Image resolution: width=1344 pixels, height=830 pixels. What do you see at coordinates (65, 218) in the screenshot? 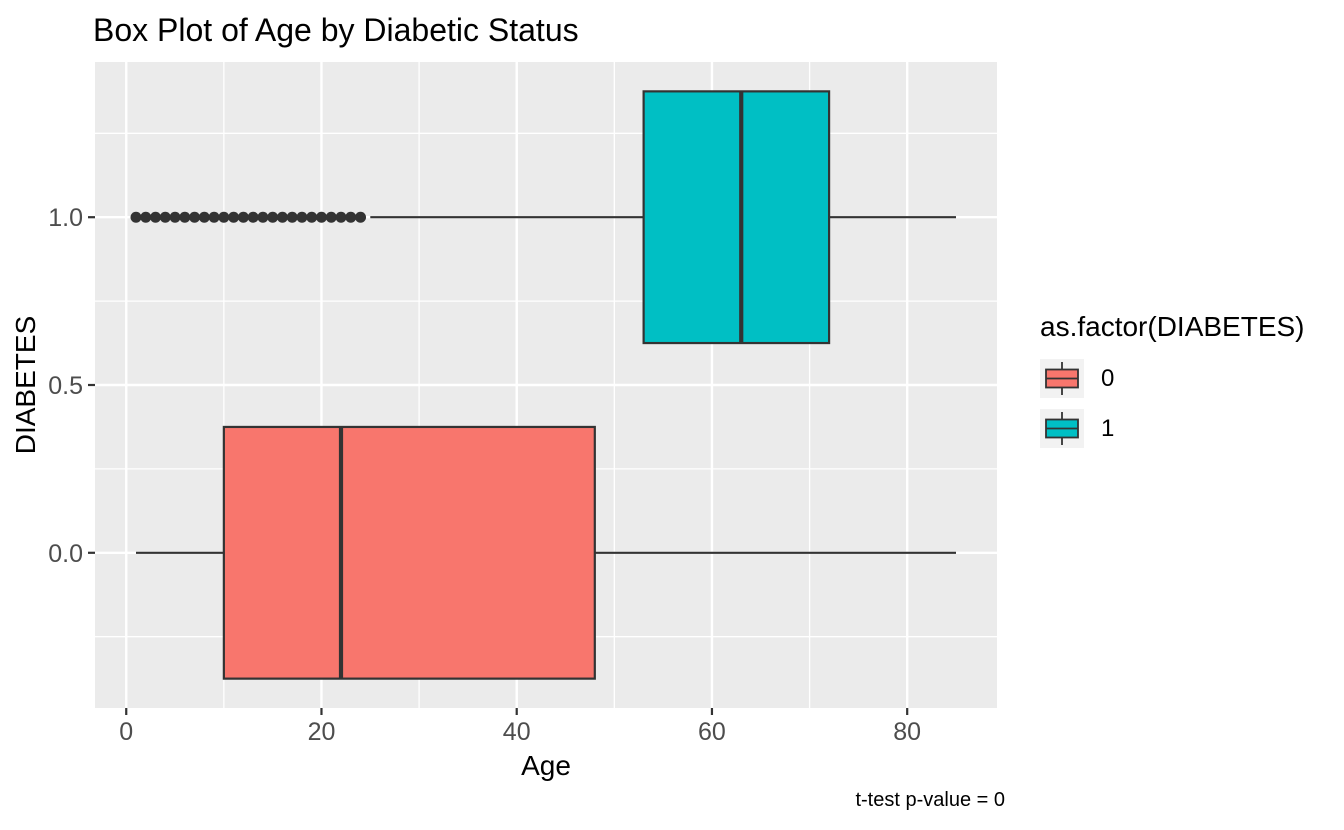
I see `y-tick-label: 1.0` at bounding box center [65, 218].